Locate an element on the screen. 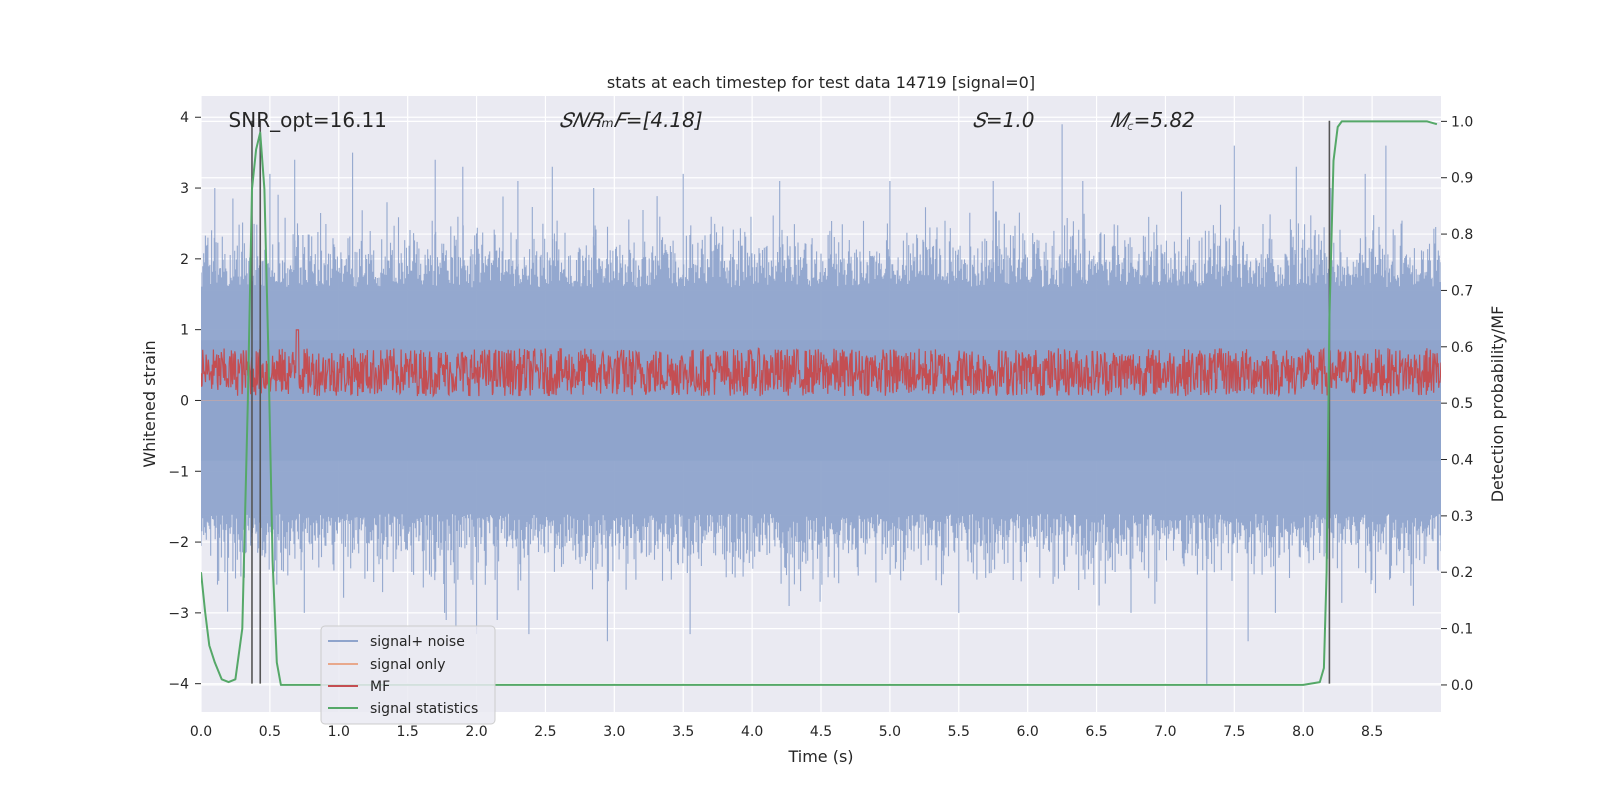 This screenshot has width=1600, height=800. mf-series is located at coordinates (821, 363).